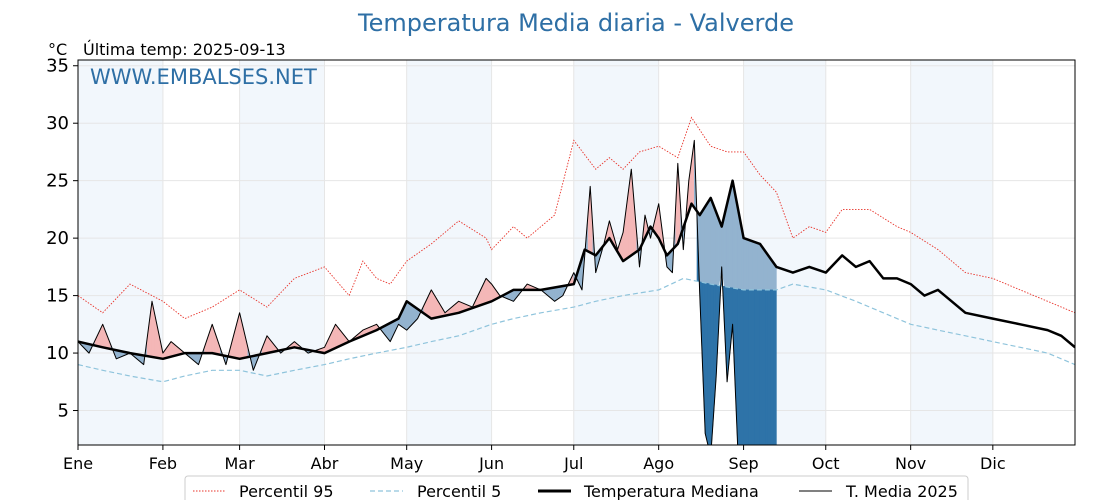 This screenshot has height=500, width=1120. What do you see at coordinates (57, 49) in the screenshot?
I see `unit-label: °C` at bounding box center [57, 49].